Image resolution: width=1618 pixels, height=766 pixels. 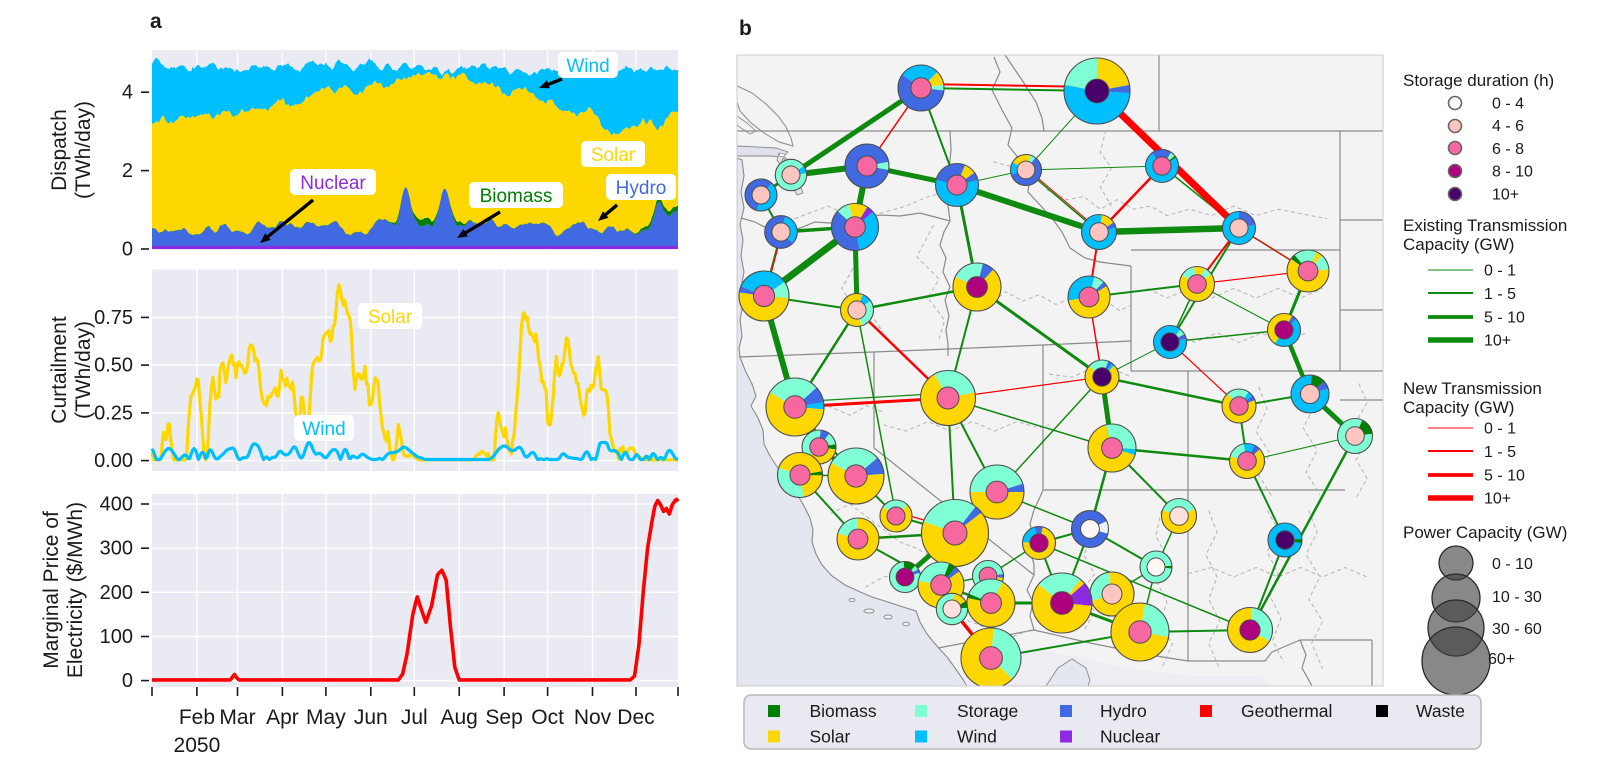 I want to click on svg-text: Power Capacity (GW), so click(x=1485, y=532).